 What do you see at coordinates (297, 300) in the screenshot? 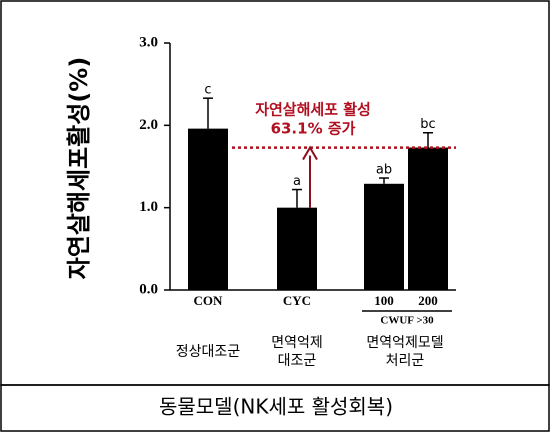
I see `x-tick-label: CYC` at bounding box center [297, 300].